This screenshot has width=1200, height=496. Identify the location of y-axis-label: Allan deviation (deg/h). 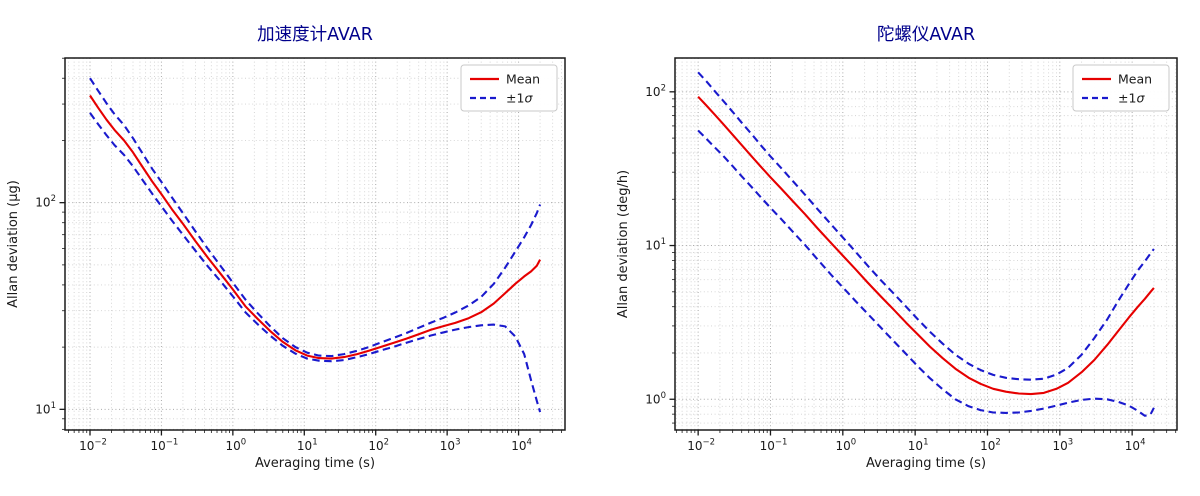
(623, 244).